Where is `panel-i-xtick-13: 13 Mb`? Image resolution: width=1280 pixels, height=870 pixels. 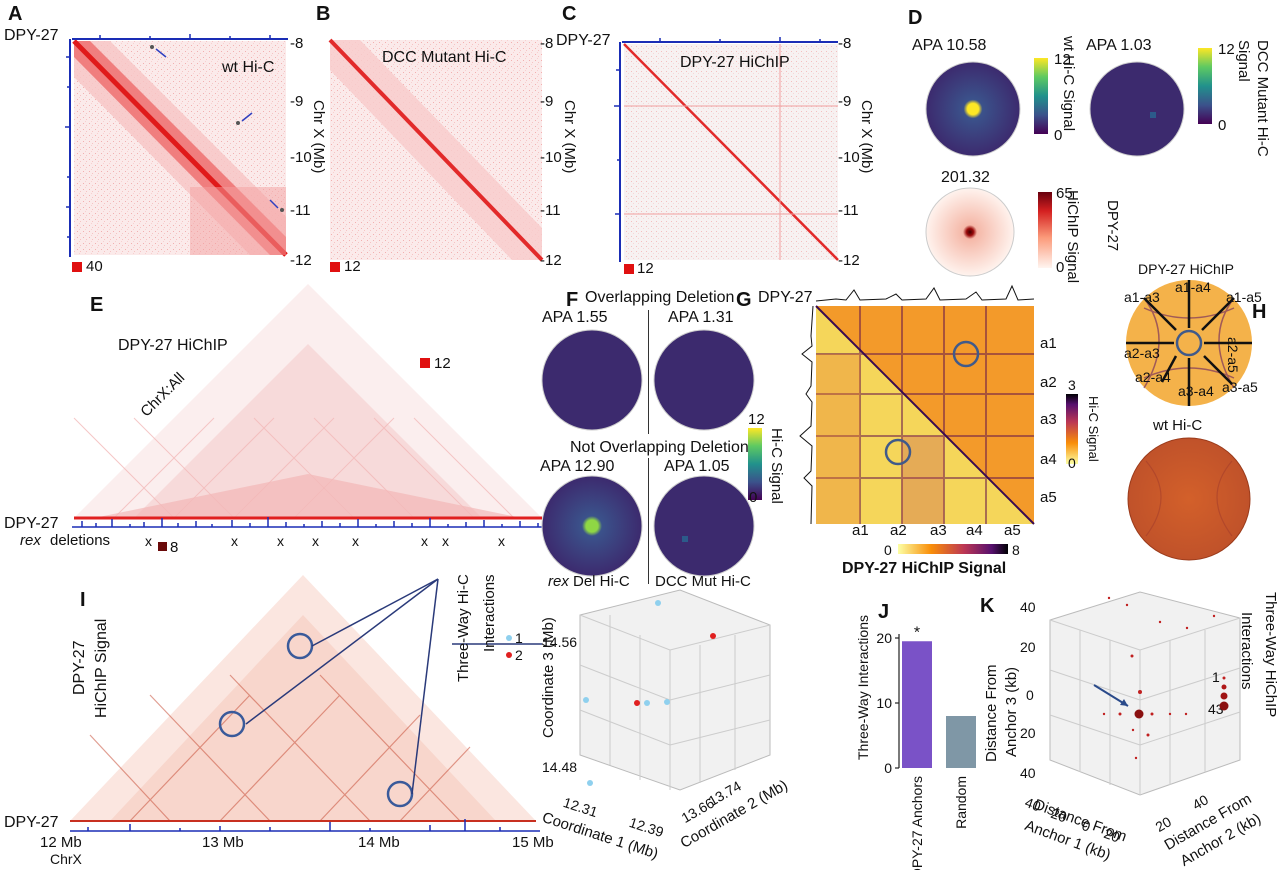 panel-i-xtick-13: 13 Mb is located at coordinates (223, 842).